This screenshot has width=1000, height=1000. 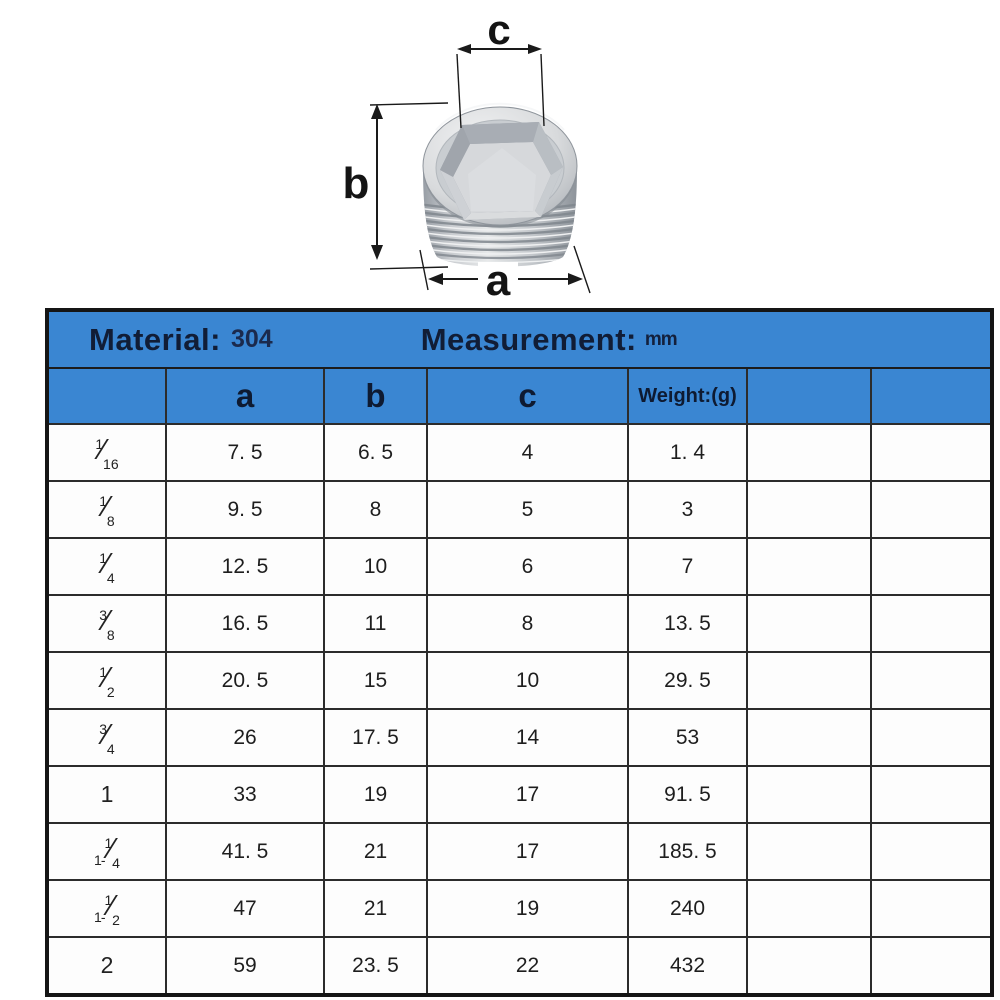 I want to click on table-column-header-row: a b c Weight:(g), so click(x=520, y=396).